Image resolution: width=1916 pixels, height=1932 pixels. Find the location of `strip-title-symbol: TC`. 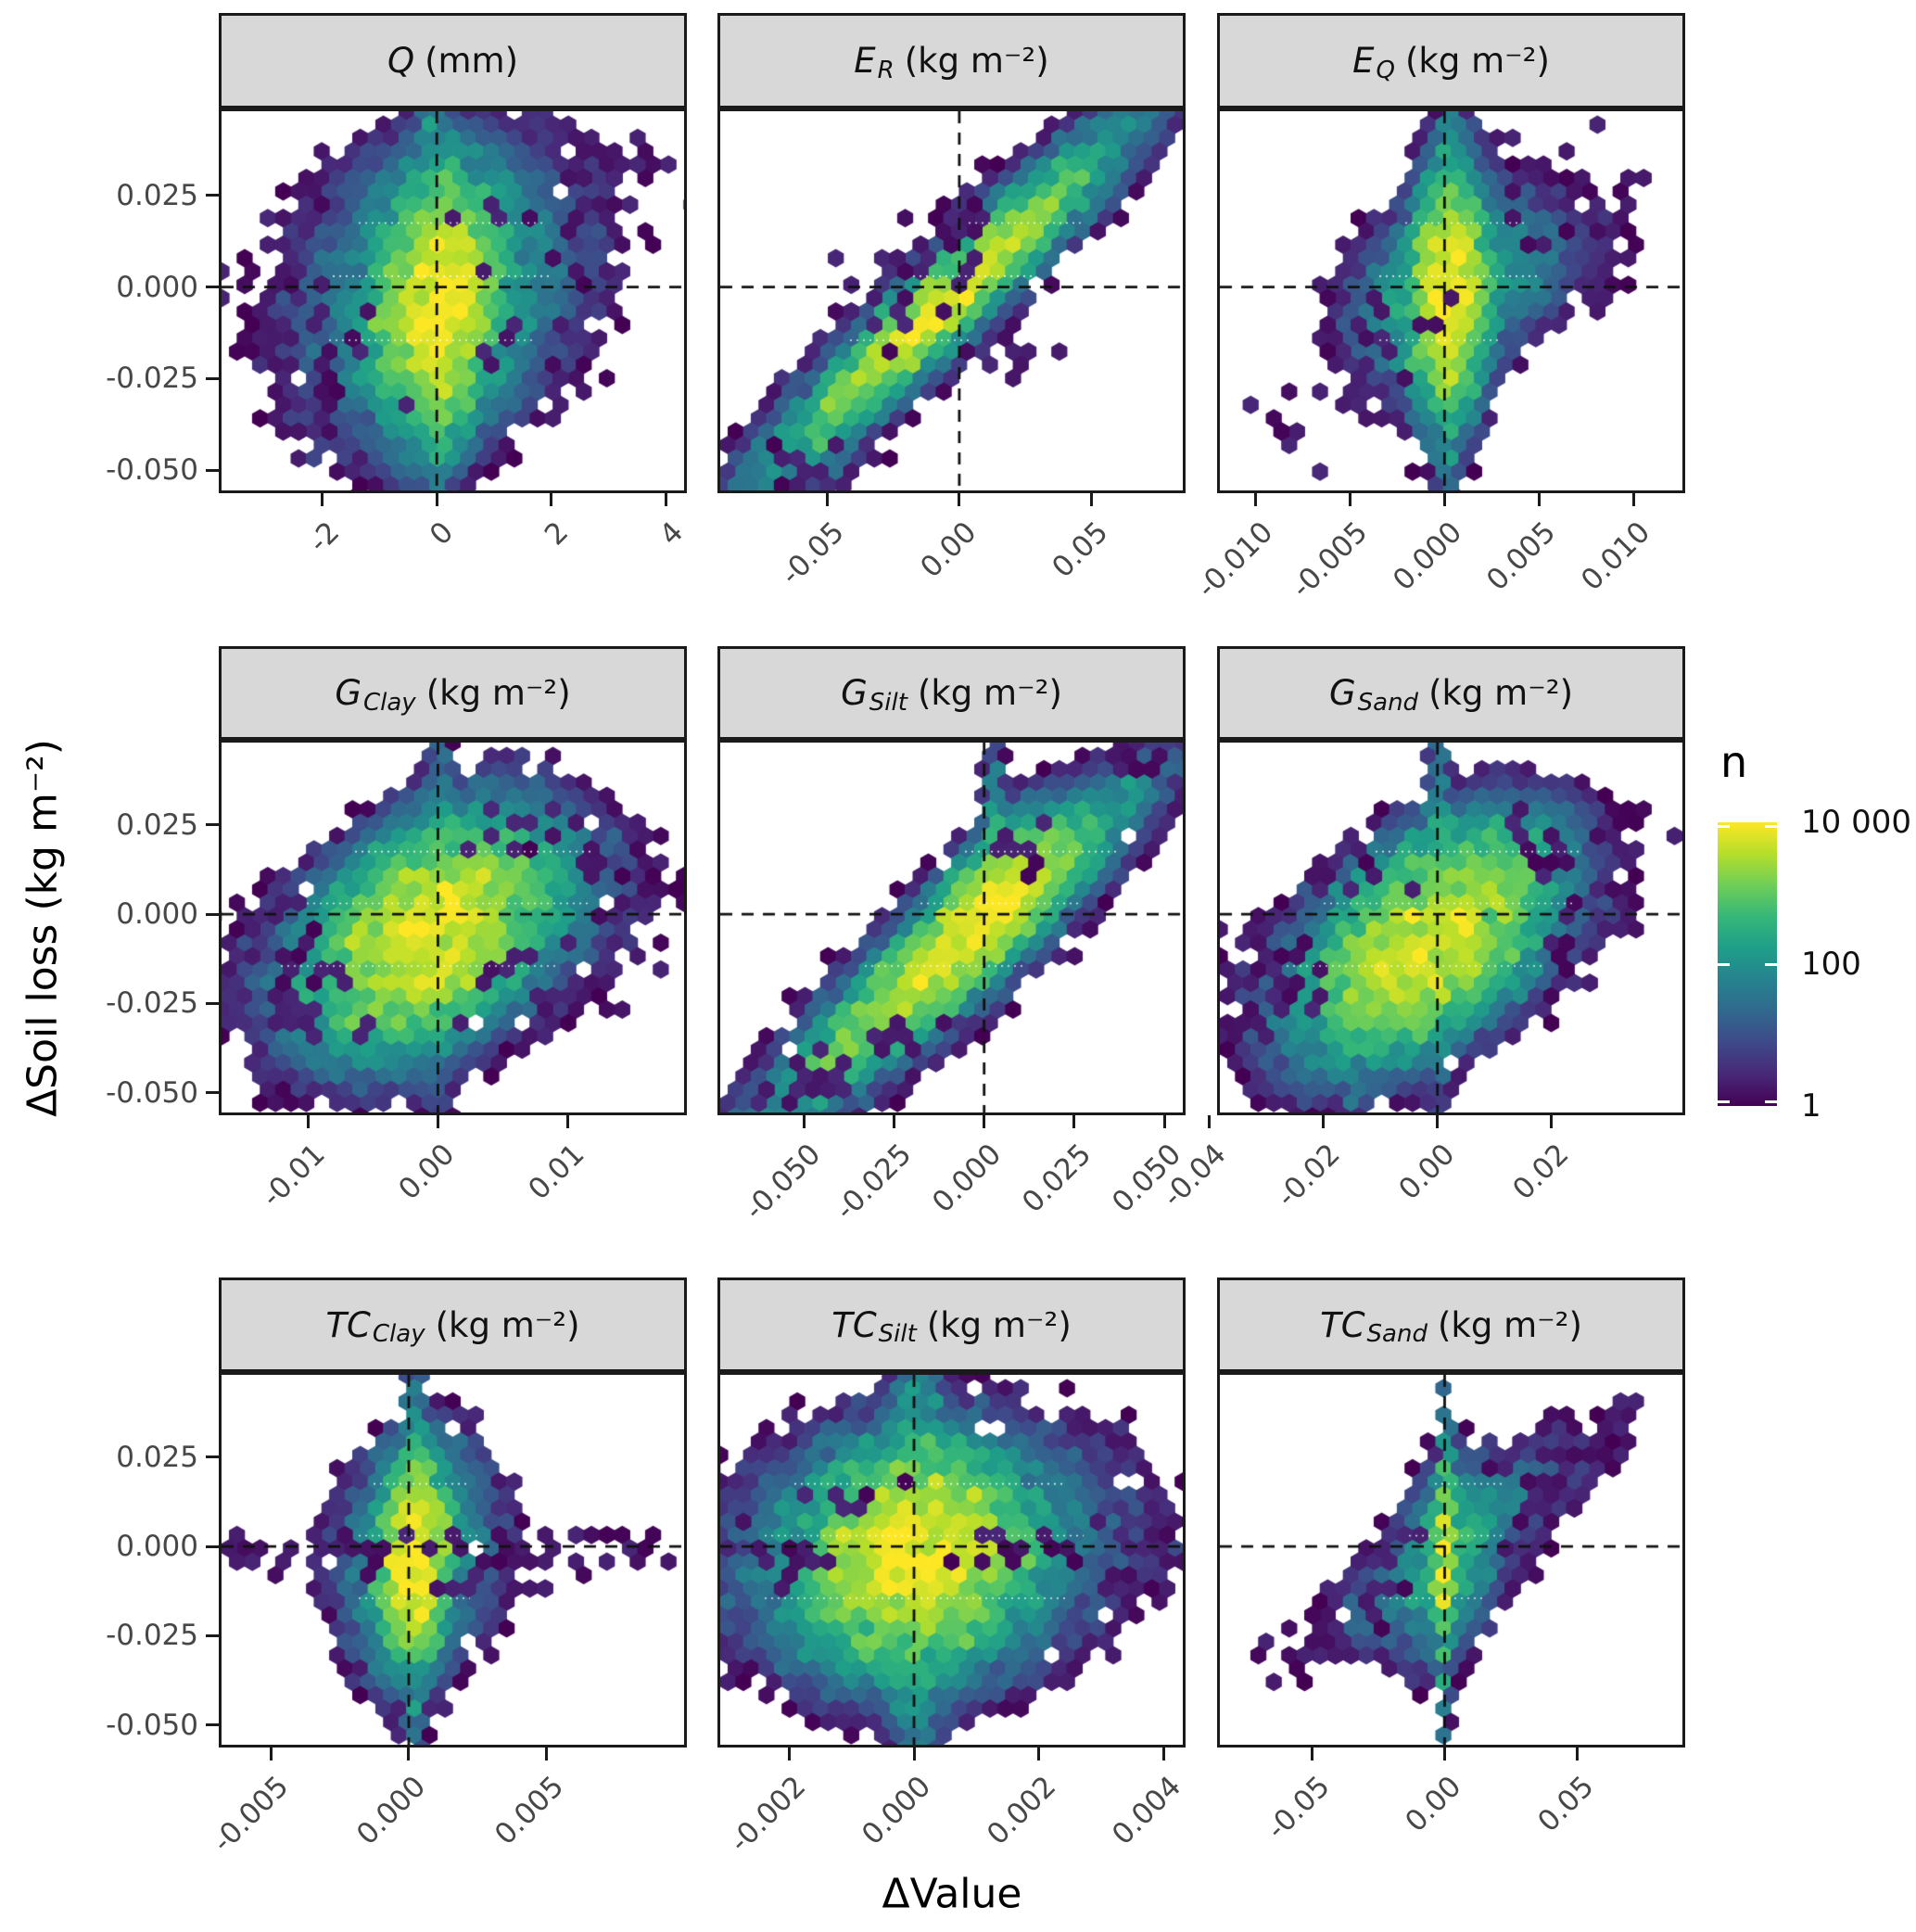

strip-title-symbol: TC is located at coordinates (854, 1324).